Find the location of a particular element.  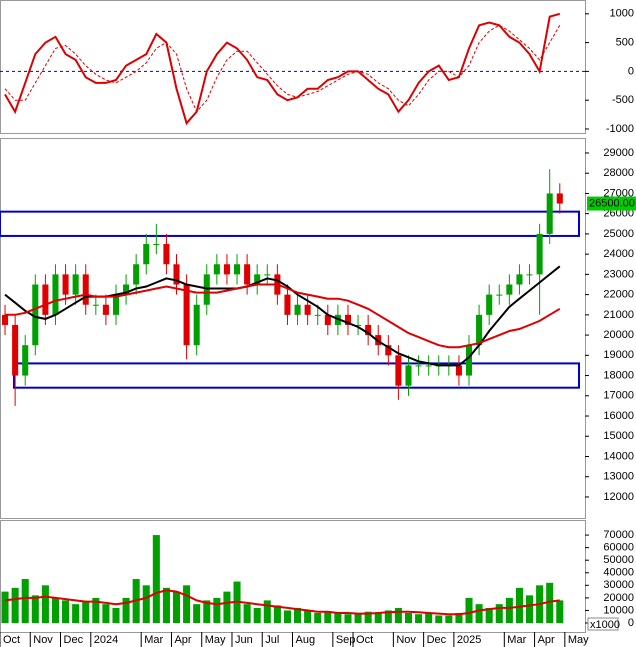

x-tick-label: May is located at coordinates (578, 640).